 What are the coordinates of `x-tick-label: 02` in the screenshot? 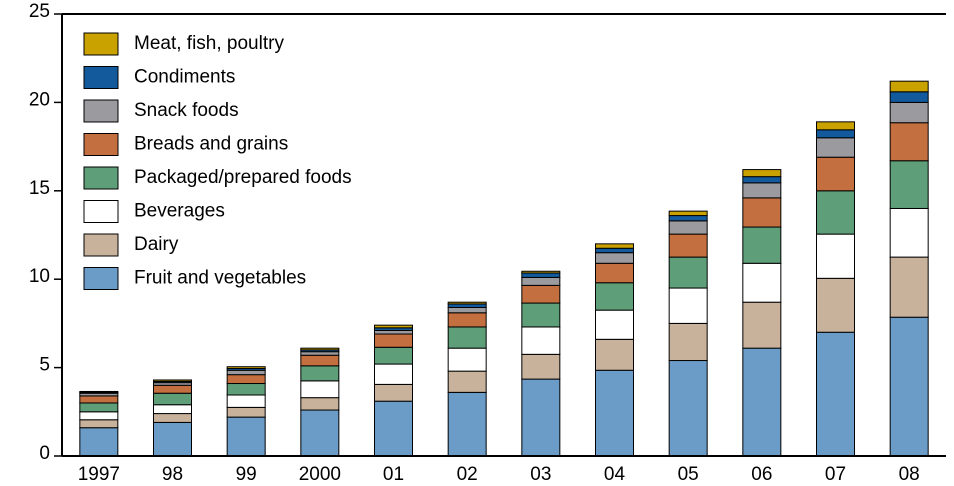 It's located at (467, 474).